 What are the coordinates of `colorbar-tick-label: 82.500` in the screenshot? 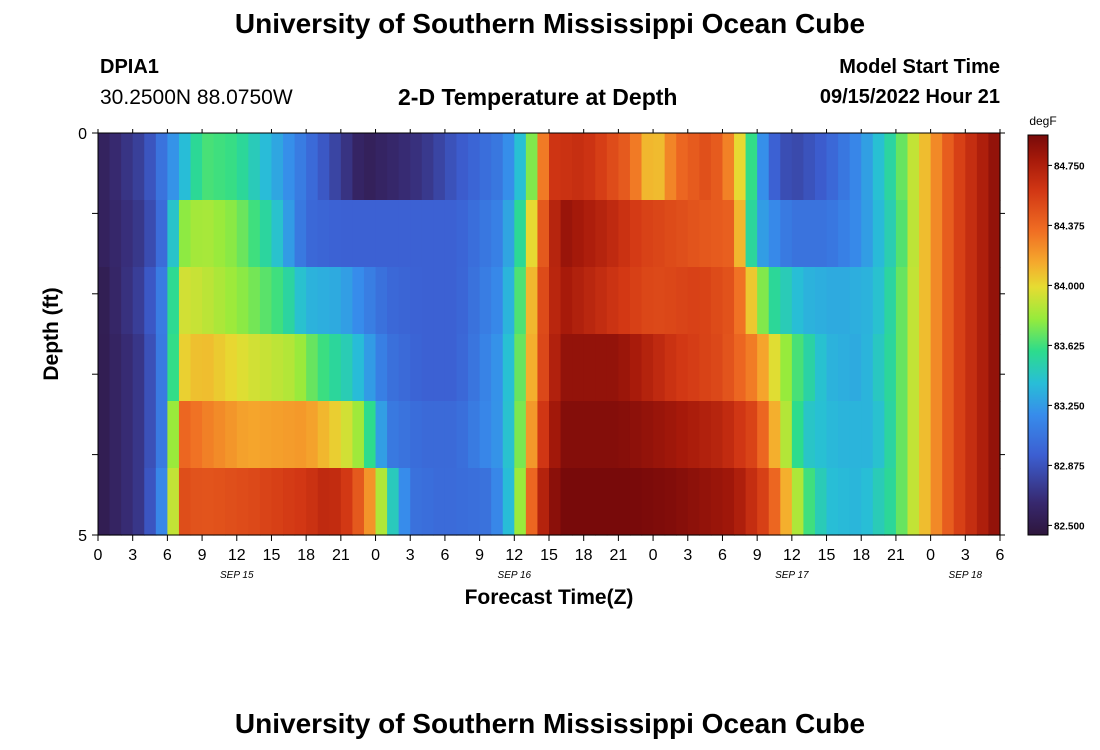 It's located at (1069, 526).